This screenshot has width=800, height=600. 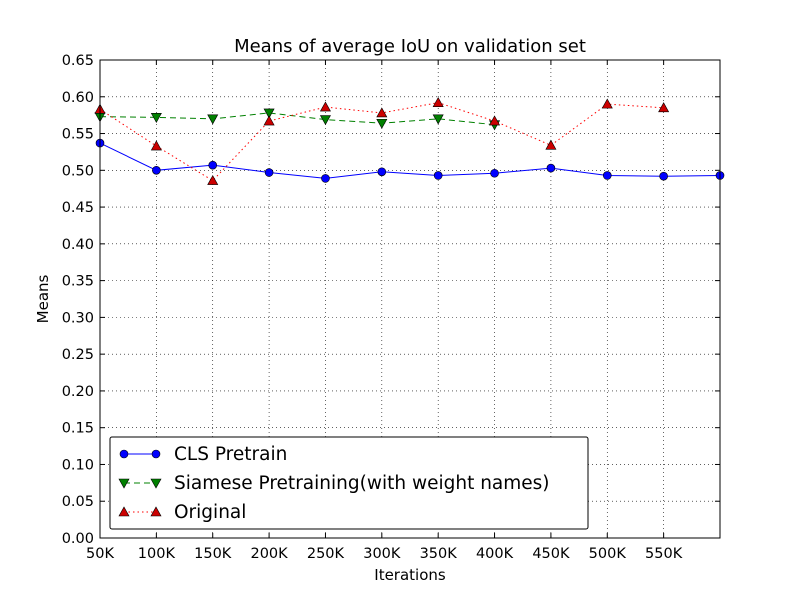 I want to click on x-tick-label: 250K, so click(x=326, y=554).